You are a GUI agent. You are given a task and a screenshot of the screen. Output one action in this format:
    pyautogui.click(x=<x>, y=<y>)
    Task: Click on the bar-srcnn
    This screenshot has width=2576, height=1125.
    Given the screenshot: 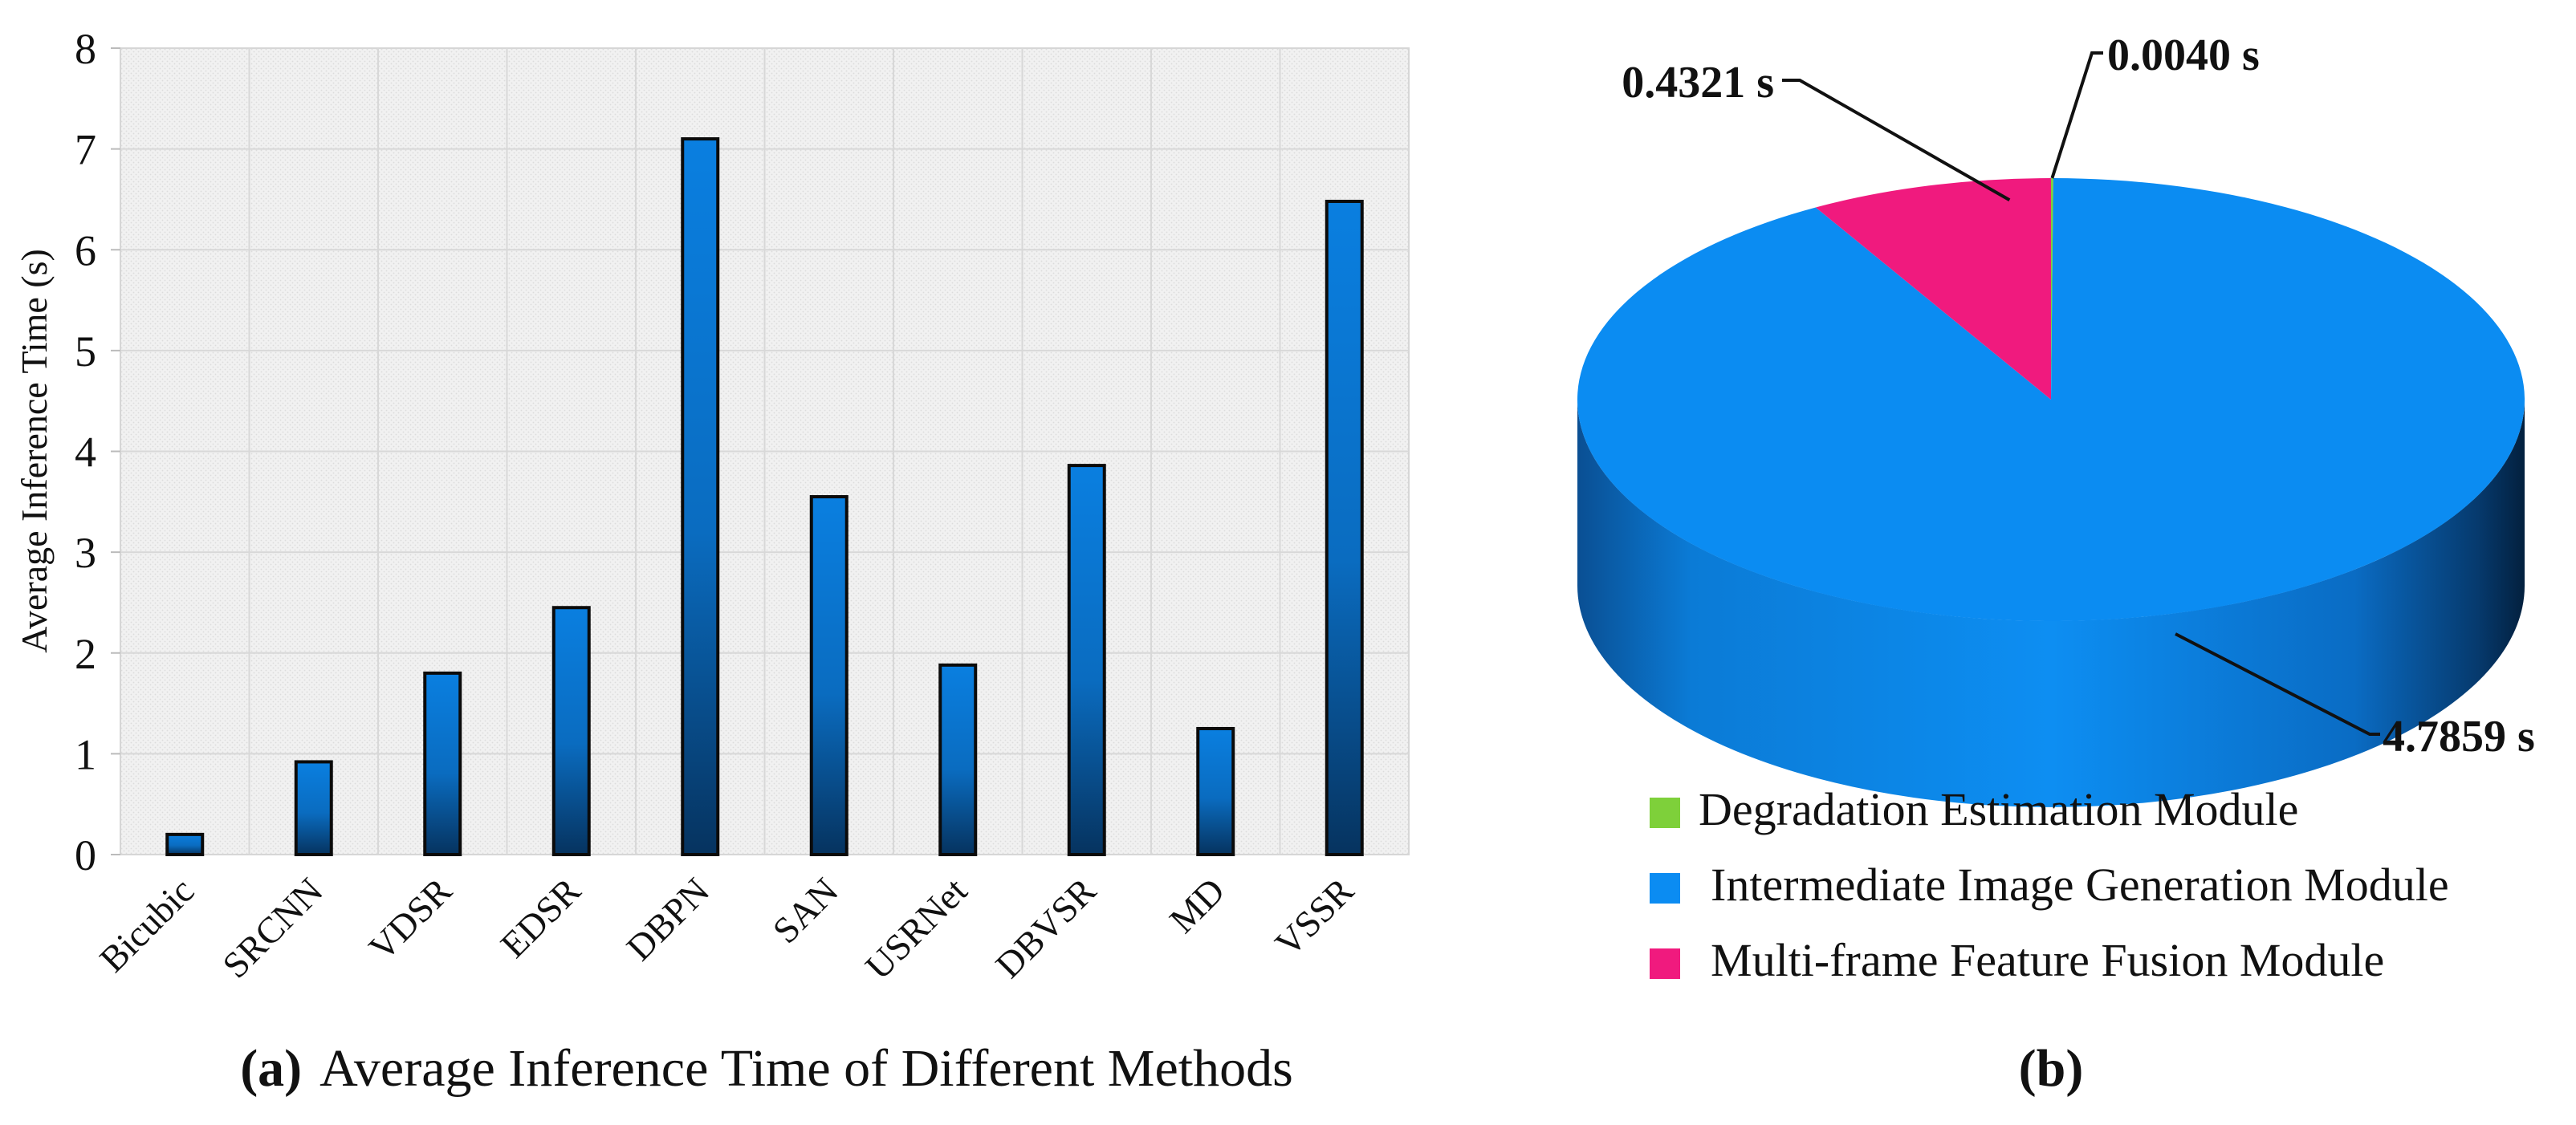 What is the action you would take?
    pyautogui.click(x=313, y=808)
    